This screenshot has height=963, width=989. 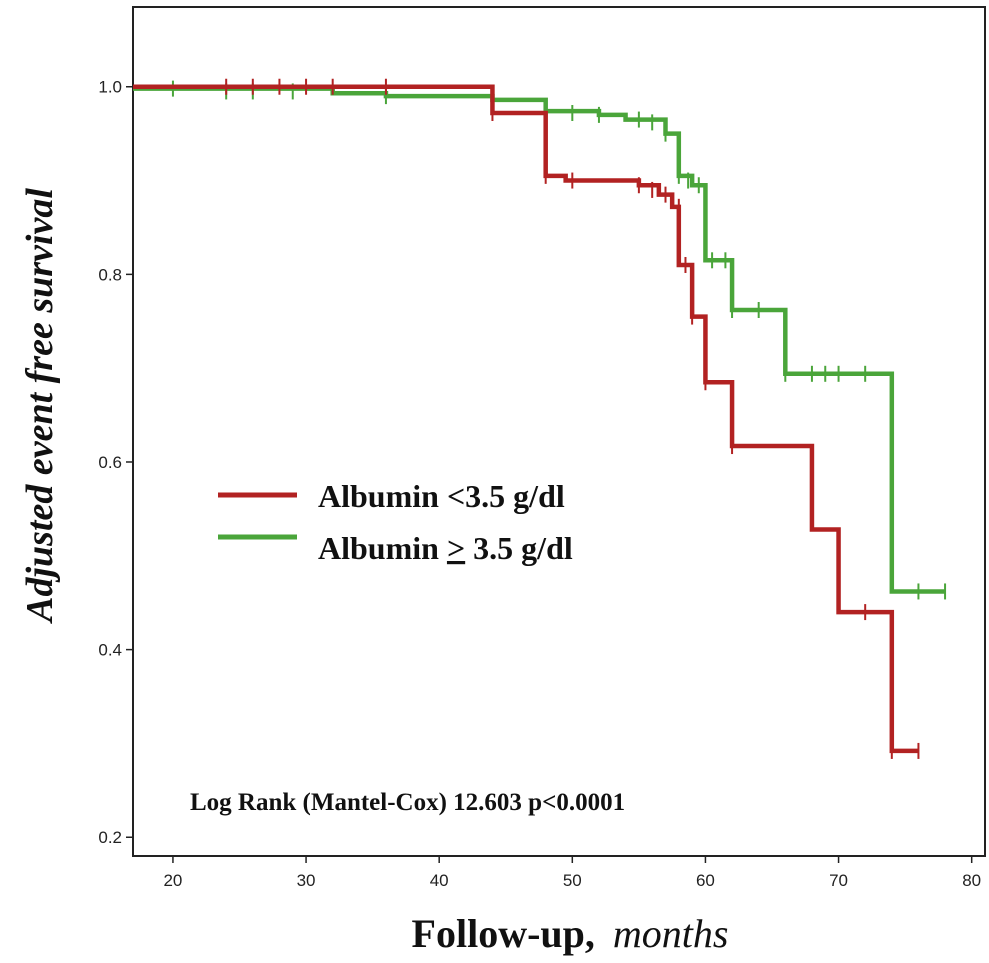 I want to click on x-tick-label: 60, so click(x=705, y=880).